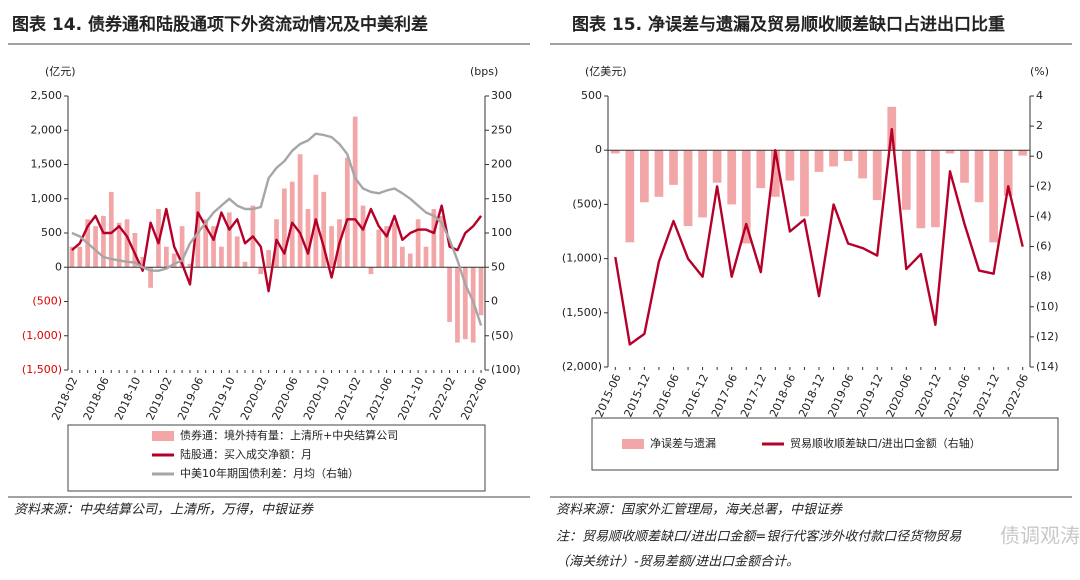 The width and height of the screenshot is (1080, 580). Describe the element at coordinates (699, 510) in the screenshot. I see `source: 资料来源：国家外汇管理局，海关总署，中银证券` at that location.